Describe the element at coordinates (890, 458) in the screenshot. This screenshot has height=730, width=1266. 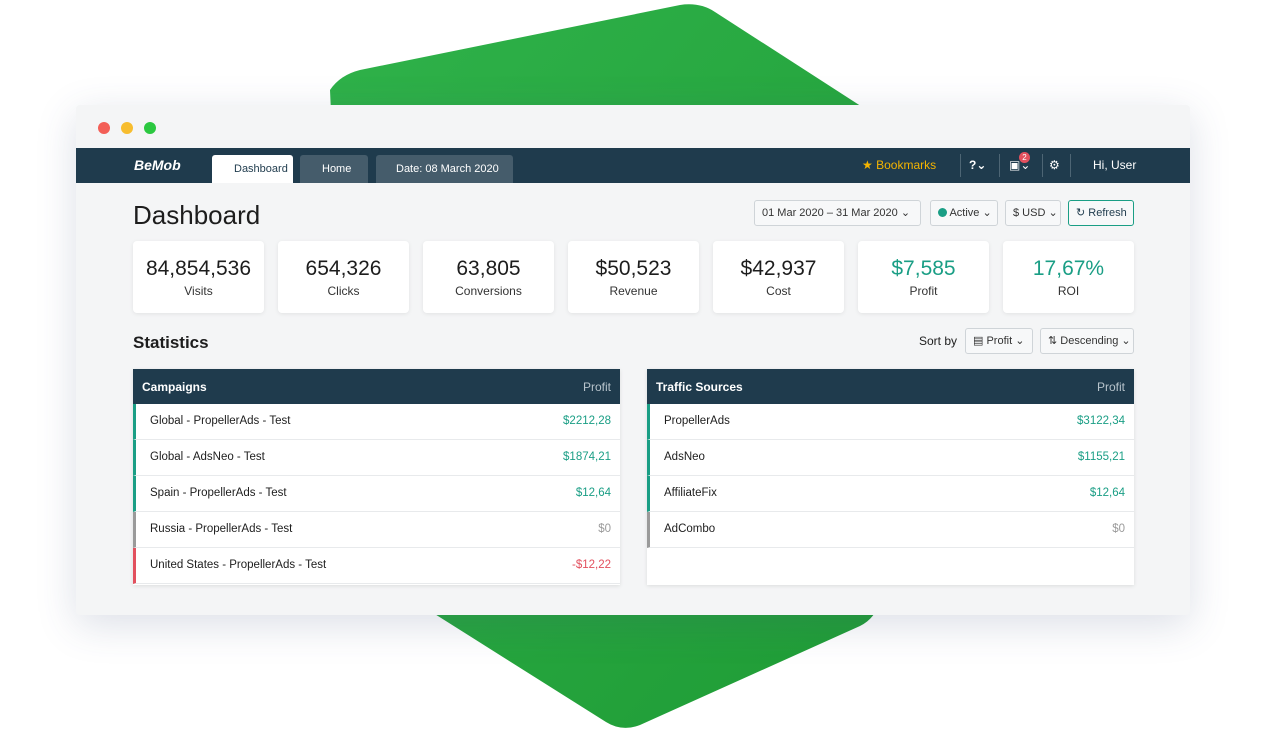
I see `table-row: AdsNeo $1155,21` at that location.